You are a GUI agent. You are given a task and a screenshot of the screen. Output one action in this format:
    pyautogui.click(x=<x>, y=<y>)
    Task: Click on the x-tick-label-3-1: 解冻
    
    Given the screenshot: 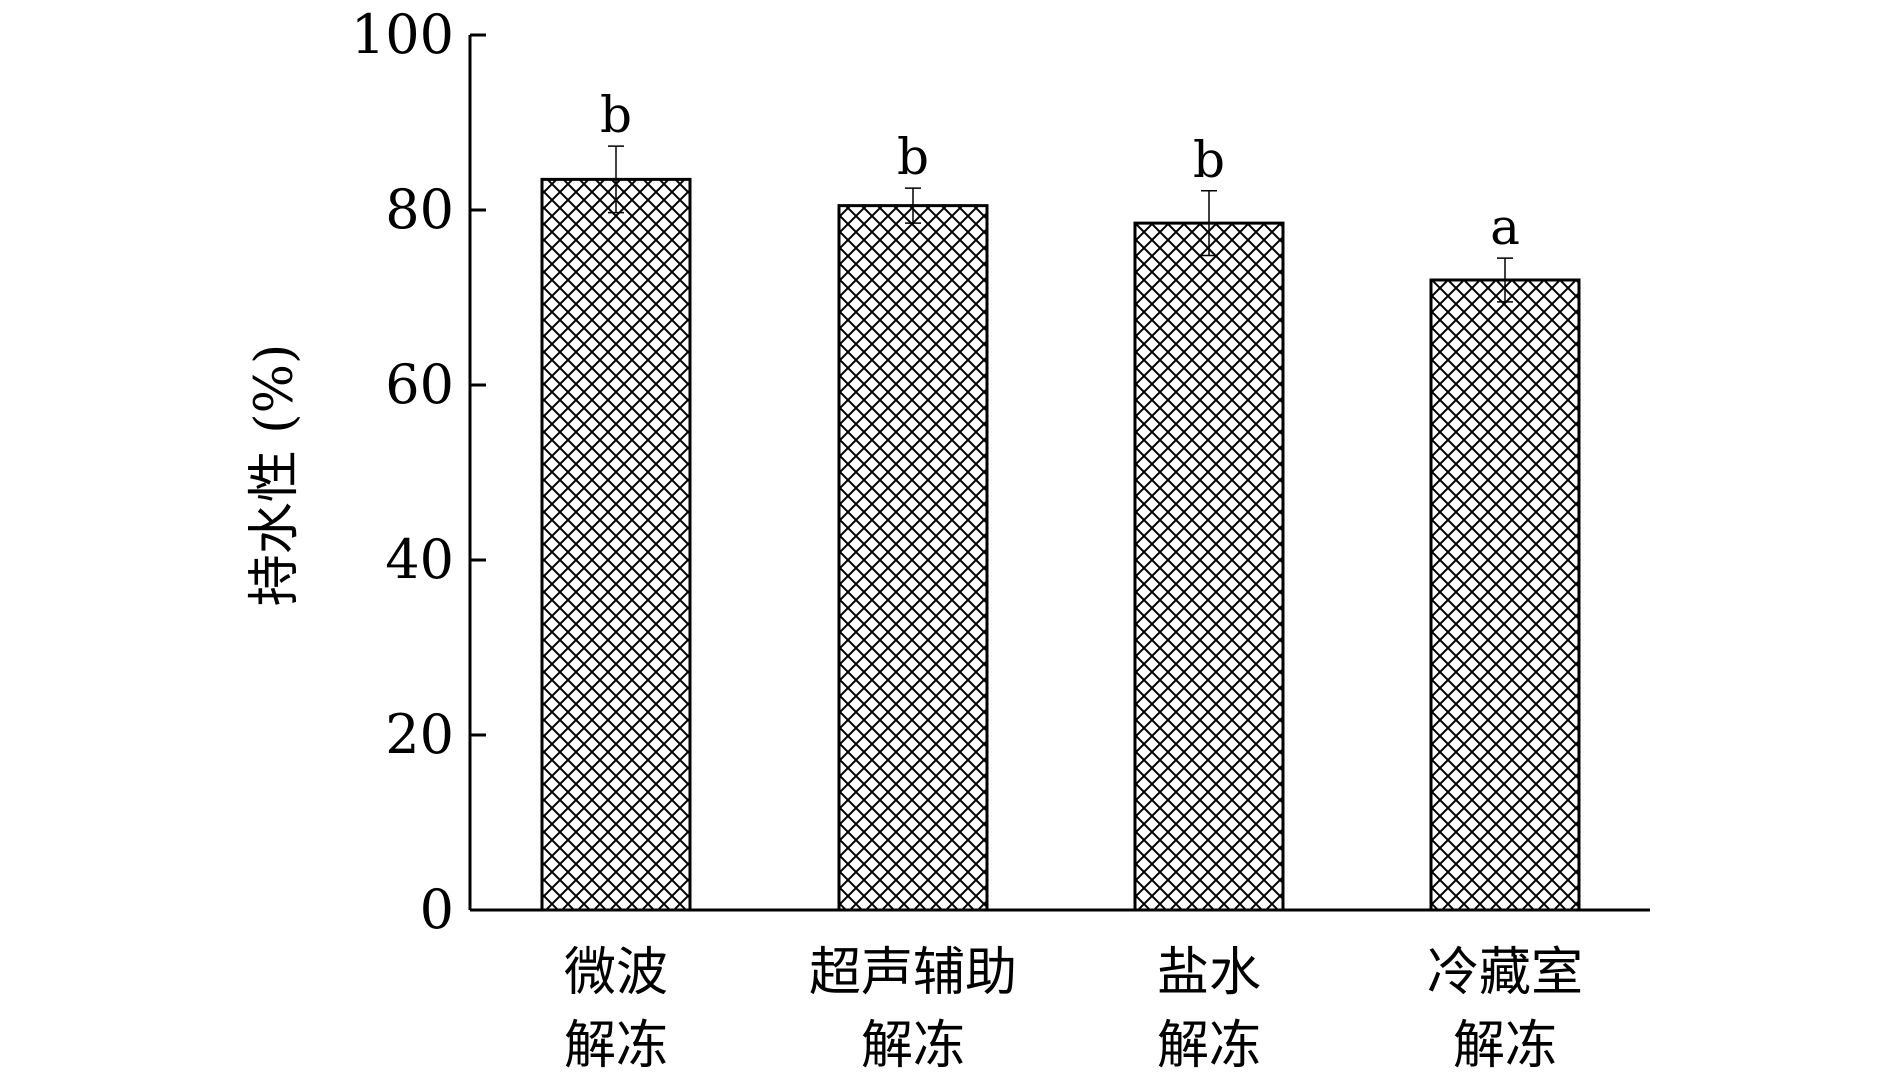 What is the action you would take?
    pyautogui.click(x=1505, y=1046)
    